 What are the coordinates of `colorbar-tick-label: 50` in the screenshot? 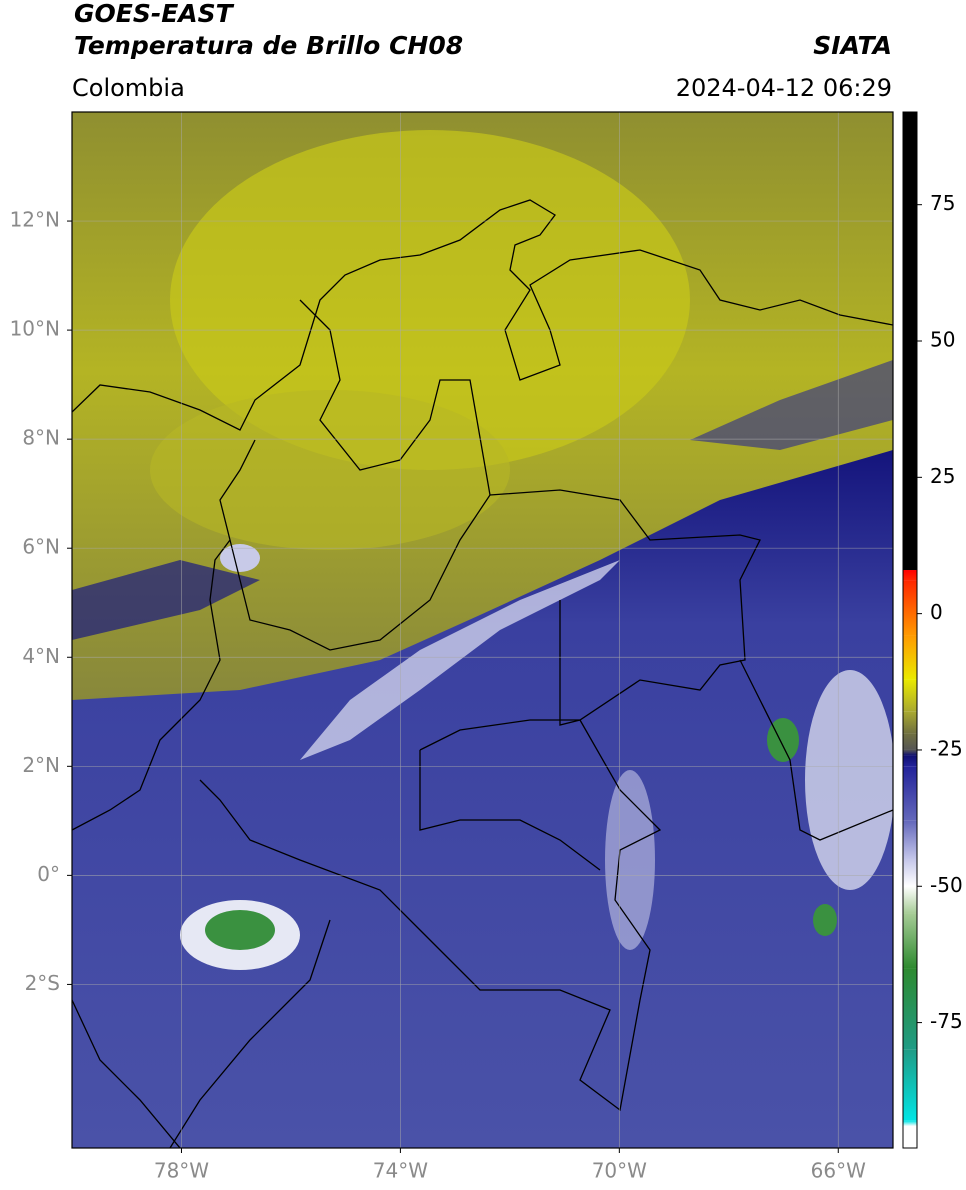 It's located at (942, 340).